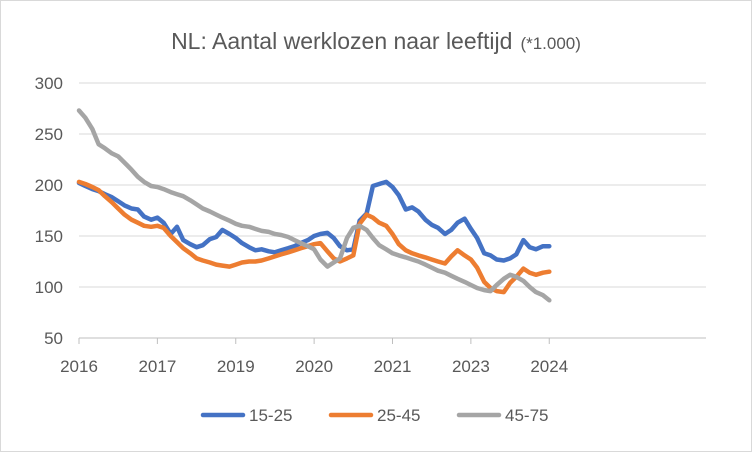  I want to click on x-tick-label: 2016, so click(79, 366).